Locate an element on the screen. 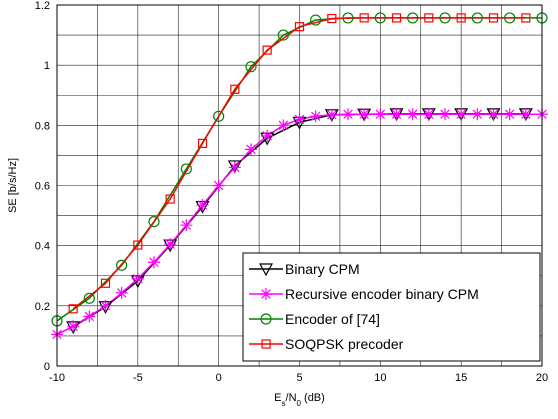 The width and height of the screenshot is (558, 419). y-tick-label: 1 is located at coordinates (47, 66).